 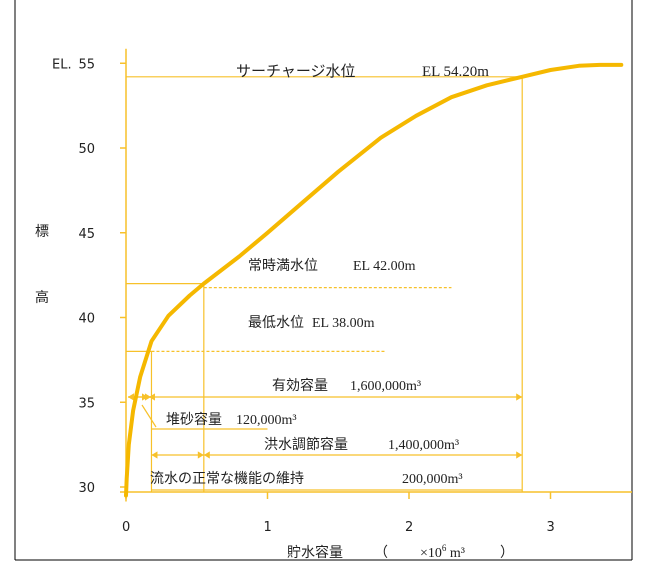 What do you see at coordinates (42, 232) in the screenshot?
I see `ylabel-char-1: 標` at bounding box center [42, 232].